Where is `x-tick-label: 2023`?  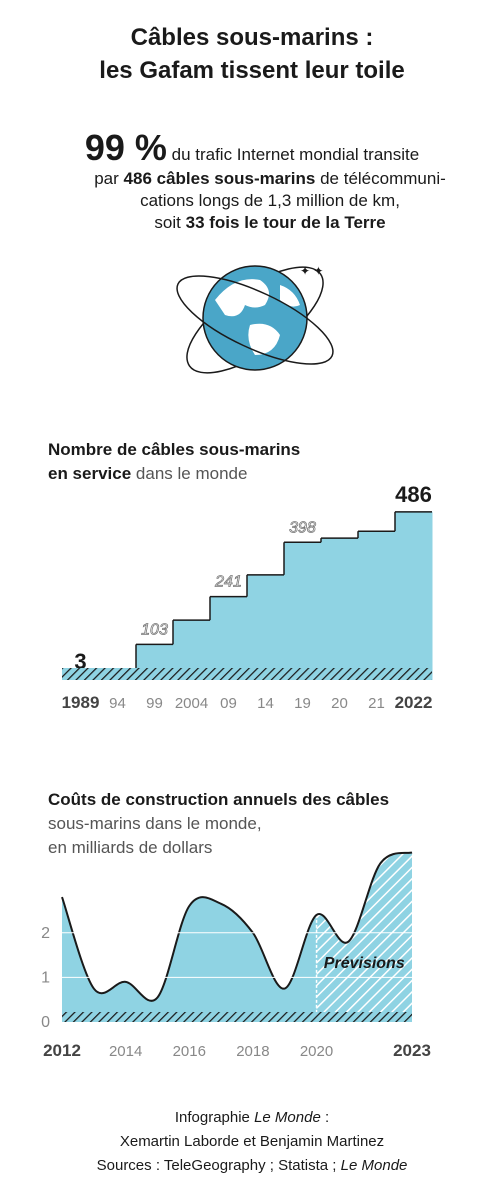
x-tick-label: 2023 is located at coordinates (412, 1050).